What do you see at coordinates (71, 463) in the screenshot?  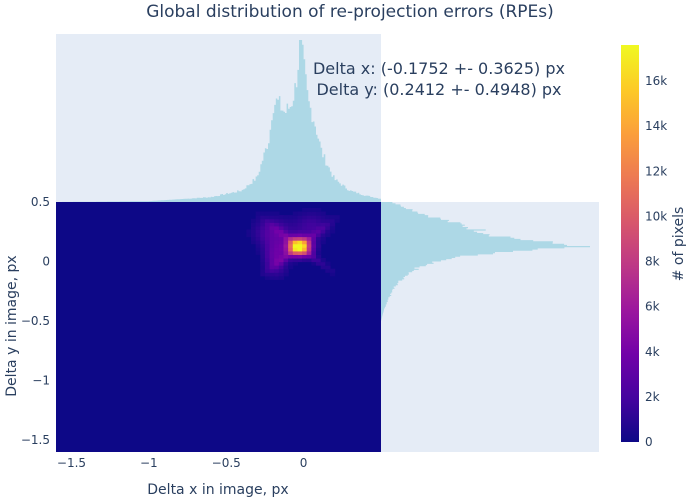 I see `x-tick-label: −1.5` at bounding box center [71, 463].